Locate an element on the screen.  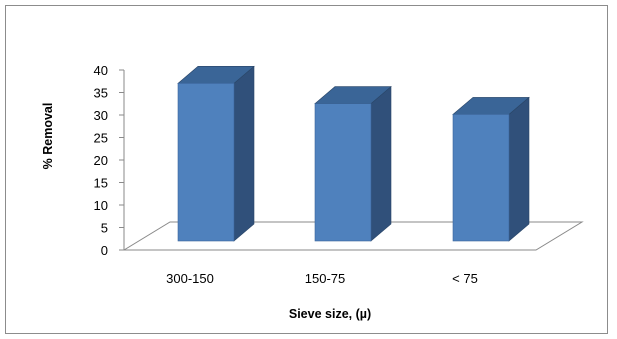
y-tick-label: 30 is located at coordinates (101, 115).